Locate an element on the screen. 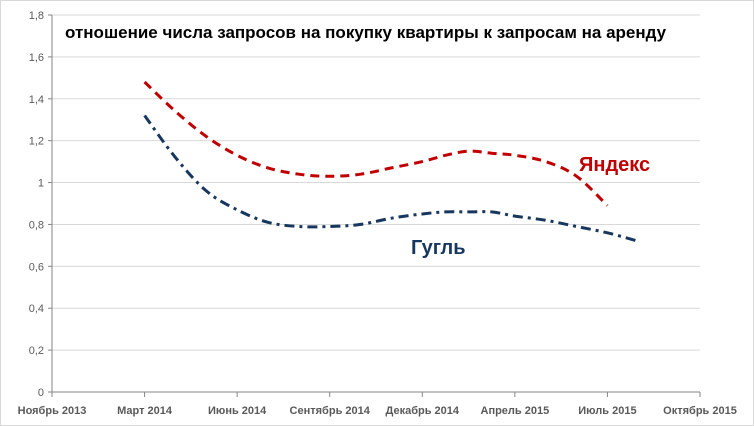 The height and width of the screenshot is (426, 754). y-tick-label: 0,8 is located at coordinates (36, 225).